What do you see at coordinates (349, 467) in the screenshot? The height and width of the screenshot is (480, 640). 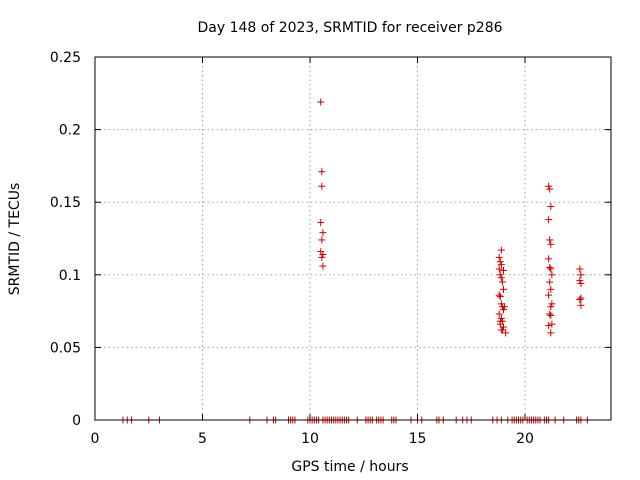 I see `x-axis-label: GPS time / hours` at bounding box center [349, 467].